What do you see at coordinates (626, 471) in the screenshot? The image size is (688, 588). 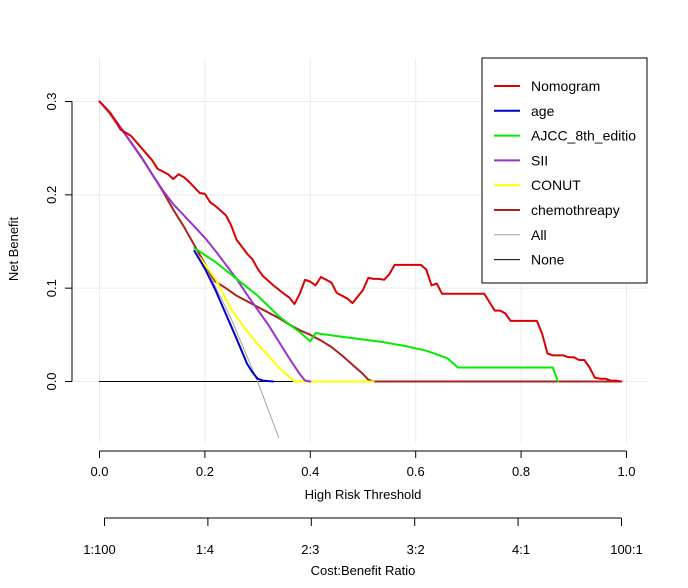 I see `x-tick-label: 1.0` at bounding box center [626, 471].